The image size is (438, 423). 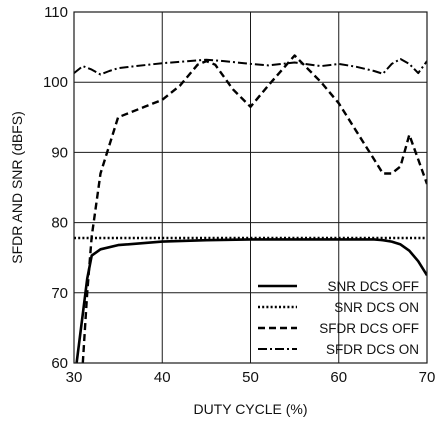 What do you see at coordinates (373, 286) in the screenshot?
I see `legend-label: SNR DCS OFF` at bounding box center [373, 286].